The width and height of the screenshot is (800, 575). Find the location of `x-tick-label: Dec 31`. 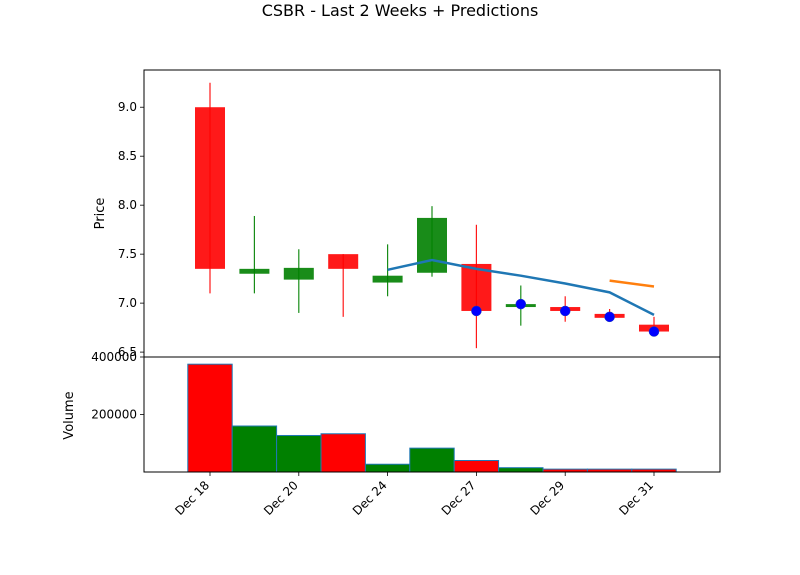

x-tick-label: Dec 31 is located at coordinates (636, 498).